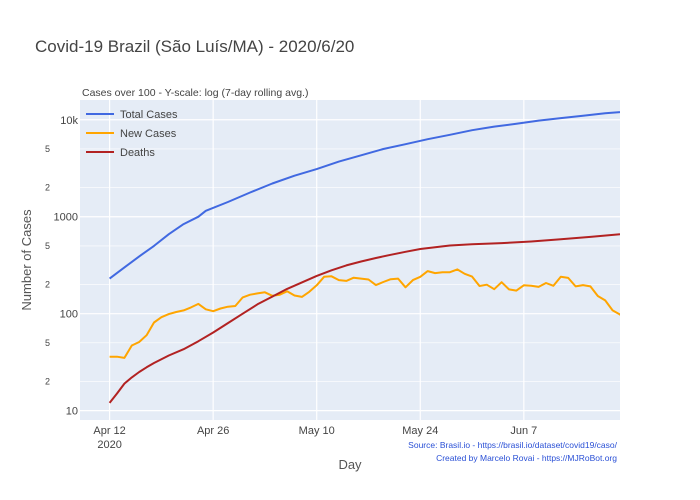 This screenshot has height=500, width=700. Describe the element at coordinates (420, 431) in the screenshot. I see `x-tick-label: May 24` at that location.